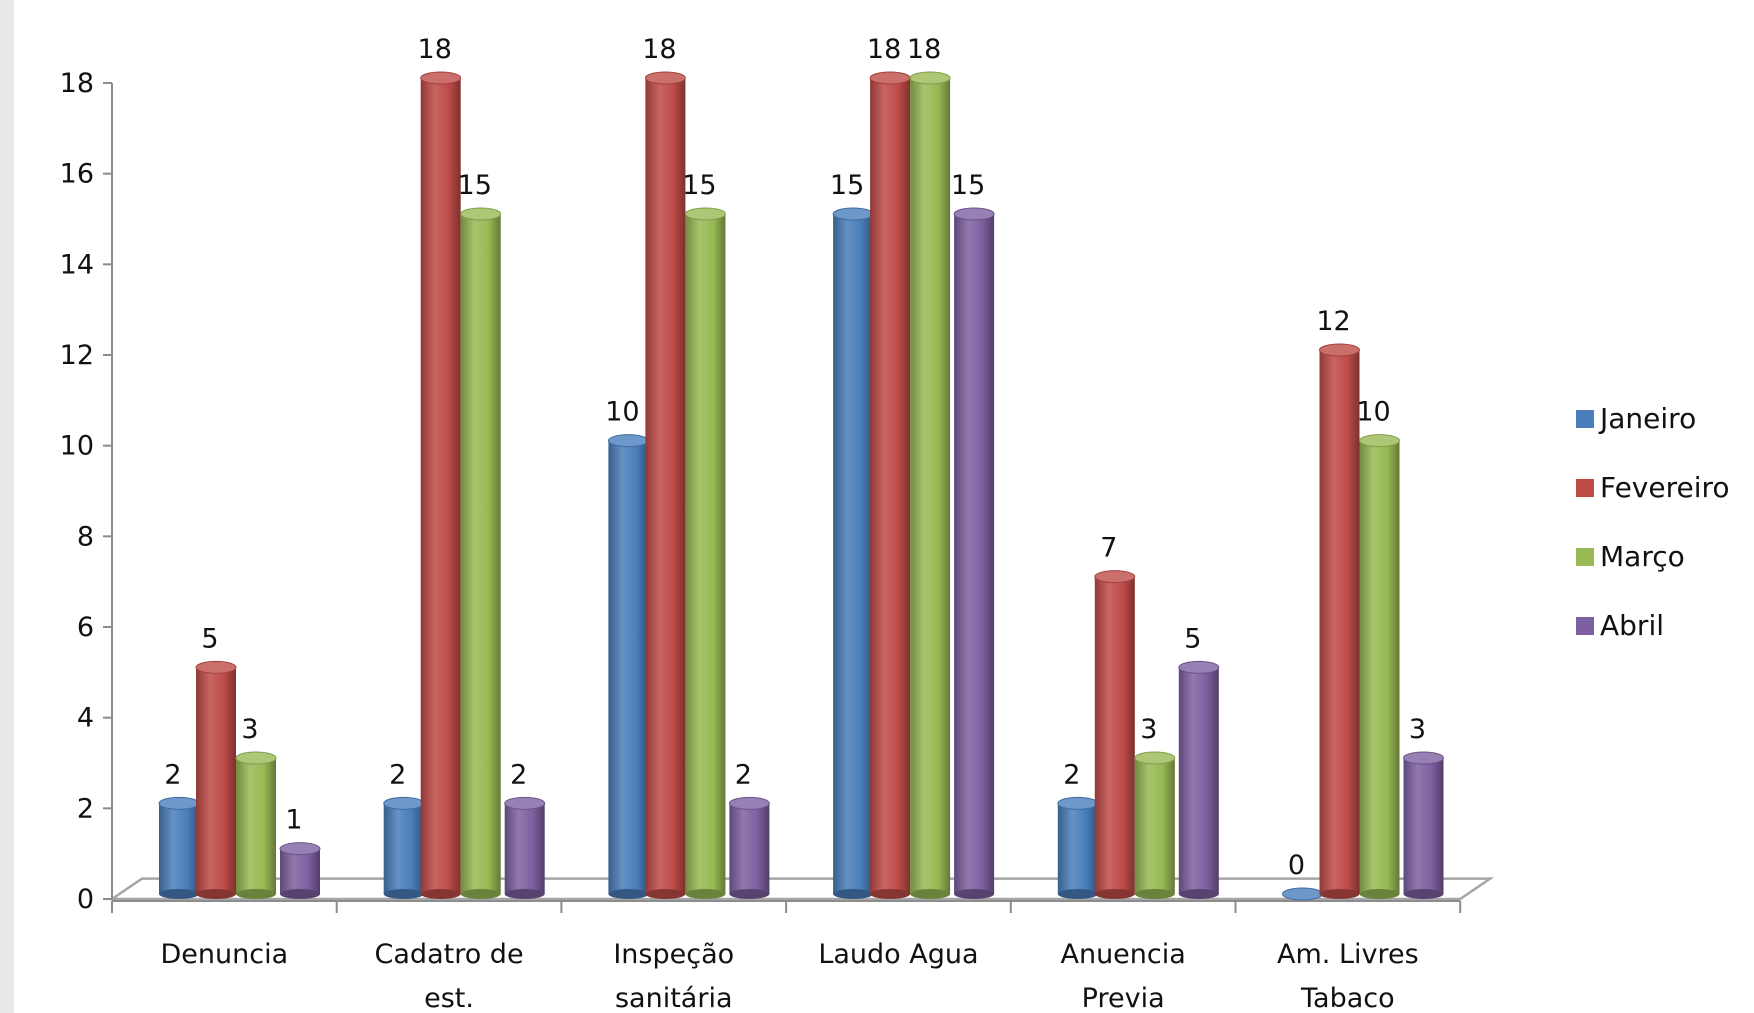 The width and height of the screenshot is (1754, 1013). I want to click on category-label: Am. Livres, so click(1348, 954).